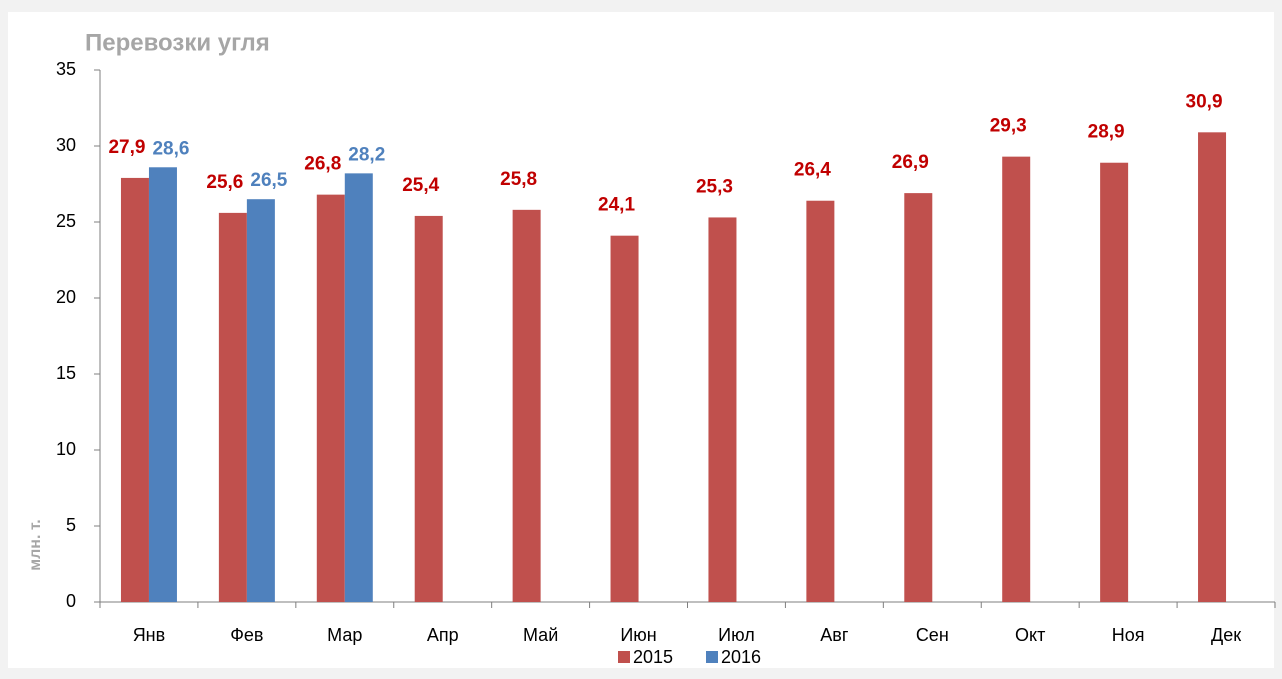 This screenshot has width=1282, height=679. What do you see at coordinates (71, 525) in the screenshot?
I see `y-tick-label: 5` at bounding box center [71, 525].